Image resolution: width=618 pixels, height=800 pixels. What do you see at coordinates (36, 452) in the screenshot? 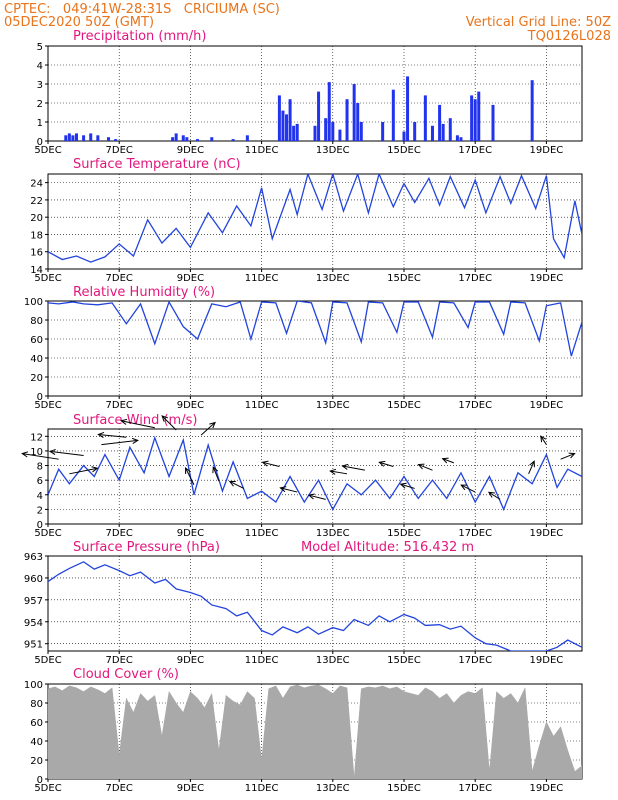
I see `wind-ytick-label: 10` at bounding box center [36, 452].